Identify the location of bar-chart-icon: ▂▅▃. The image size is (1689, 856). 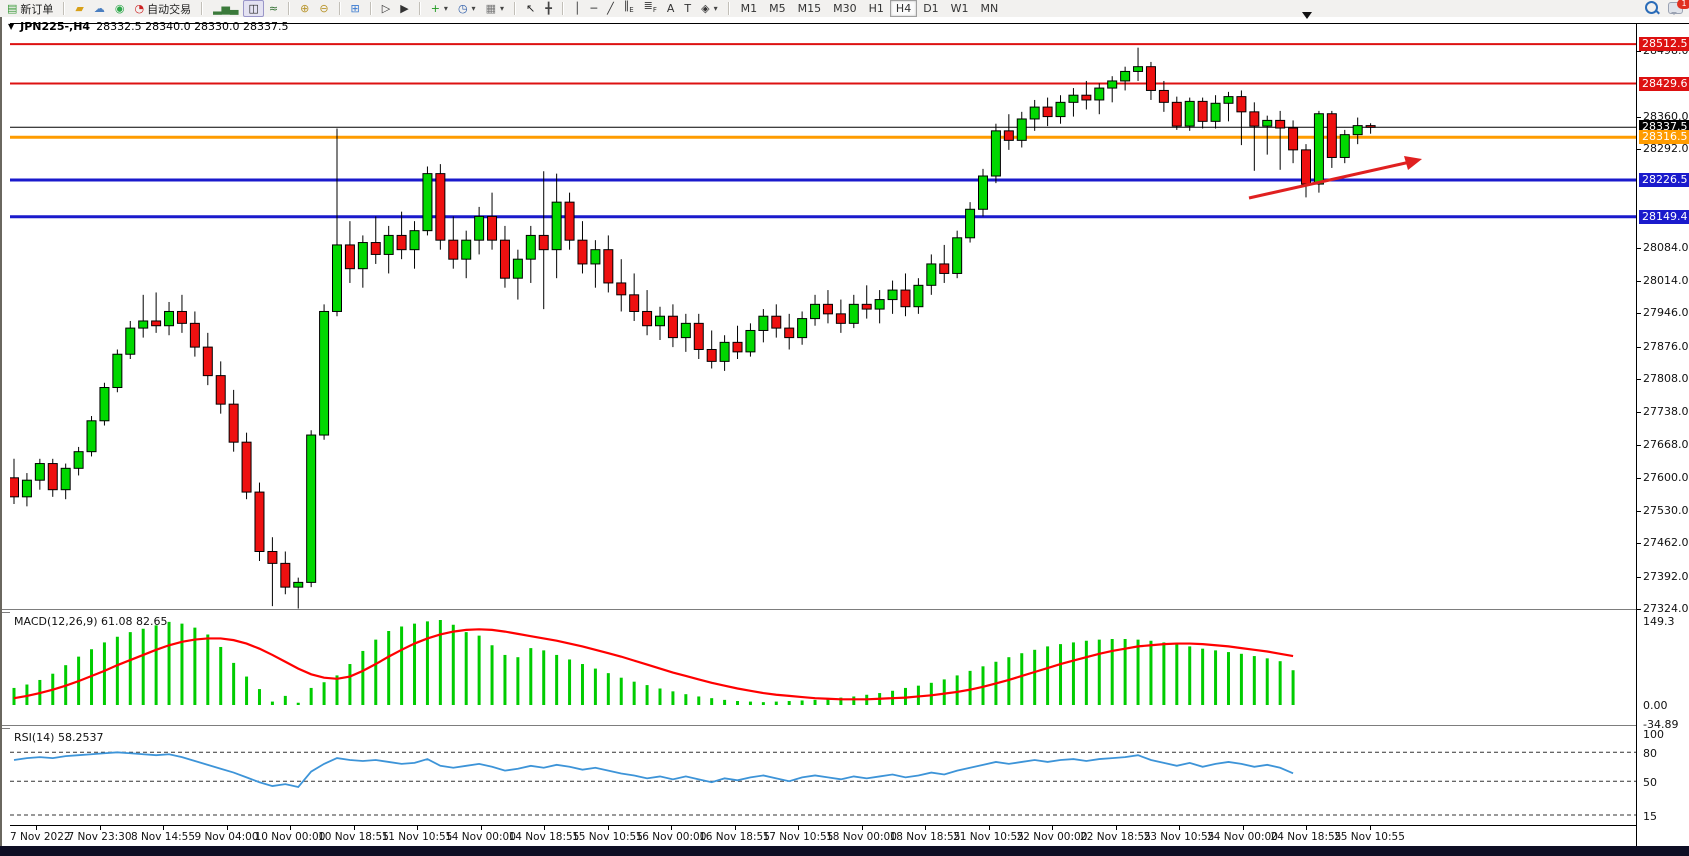
(225, 8).